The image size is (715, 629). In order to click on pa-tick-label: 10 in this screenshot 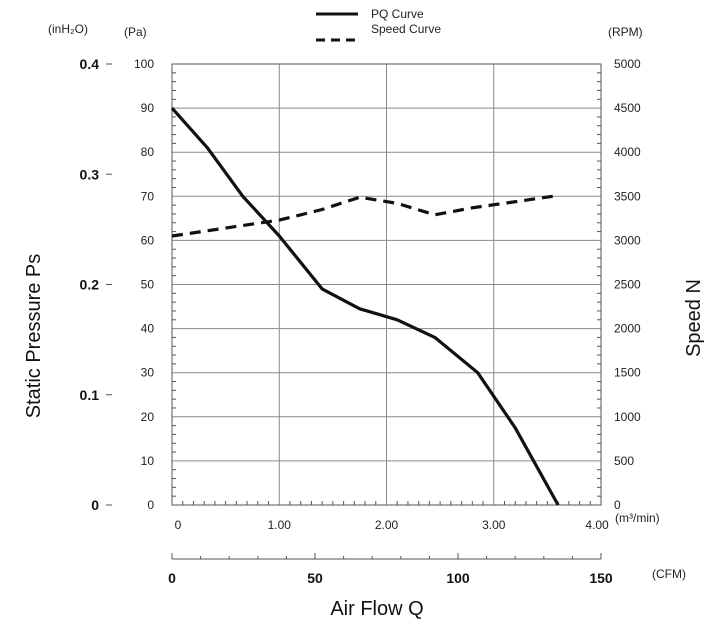, I will do `click(148, 461)`.